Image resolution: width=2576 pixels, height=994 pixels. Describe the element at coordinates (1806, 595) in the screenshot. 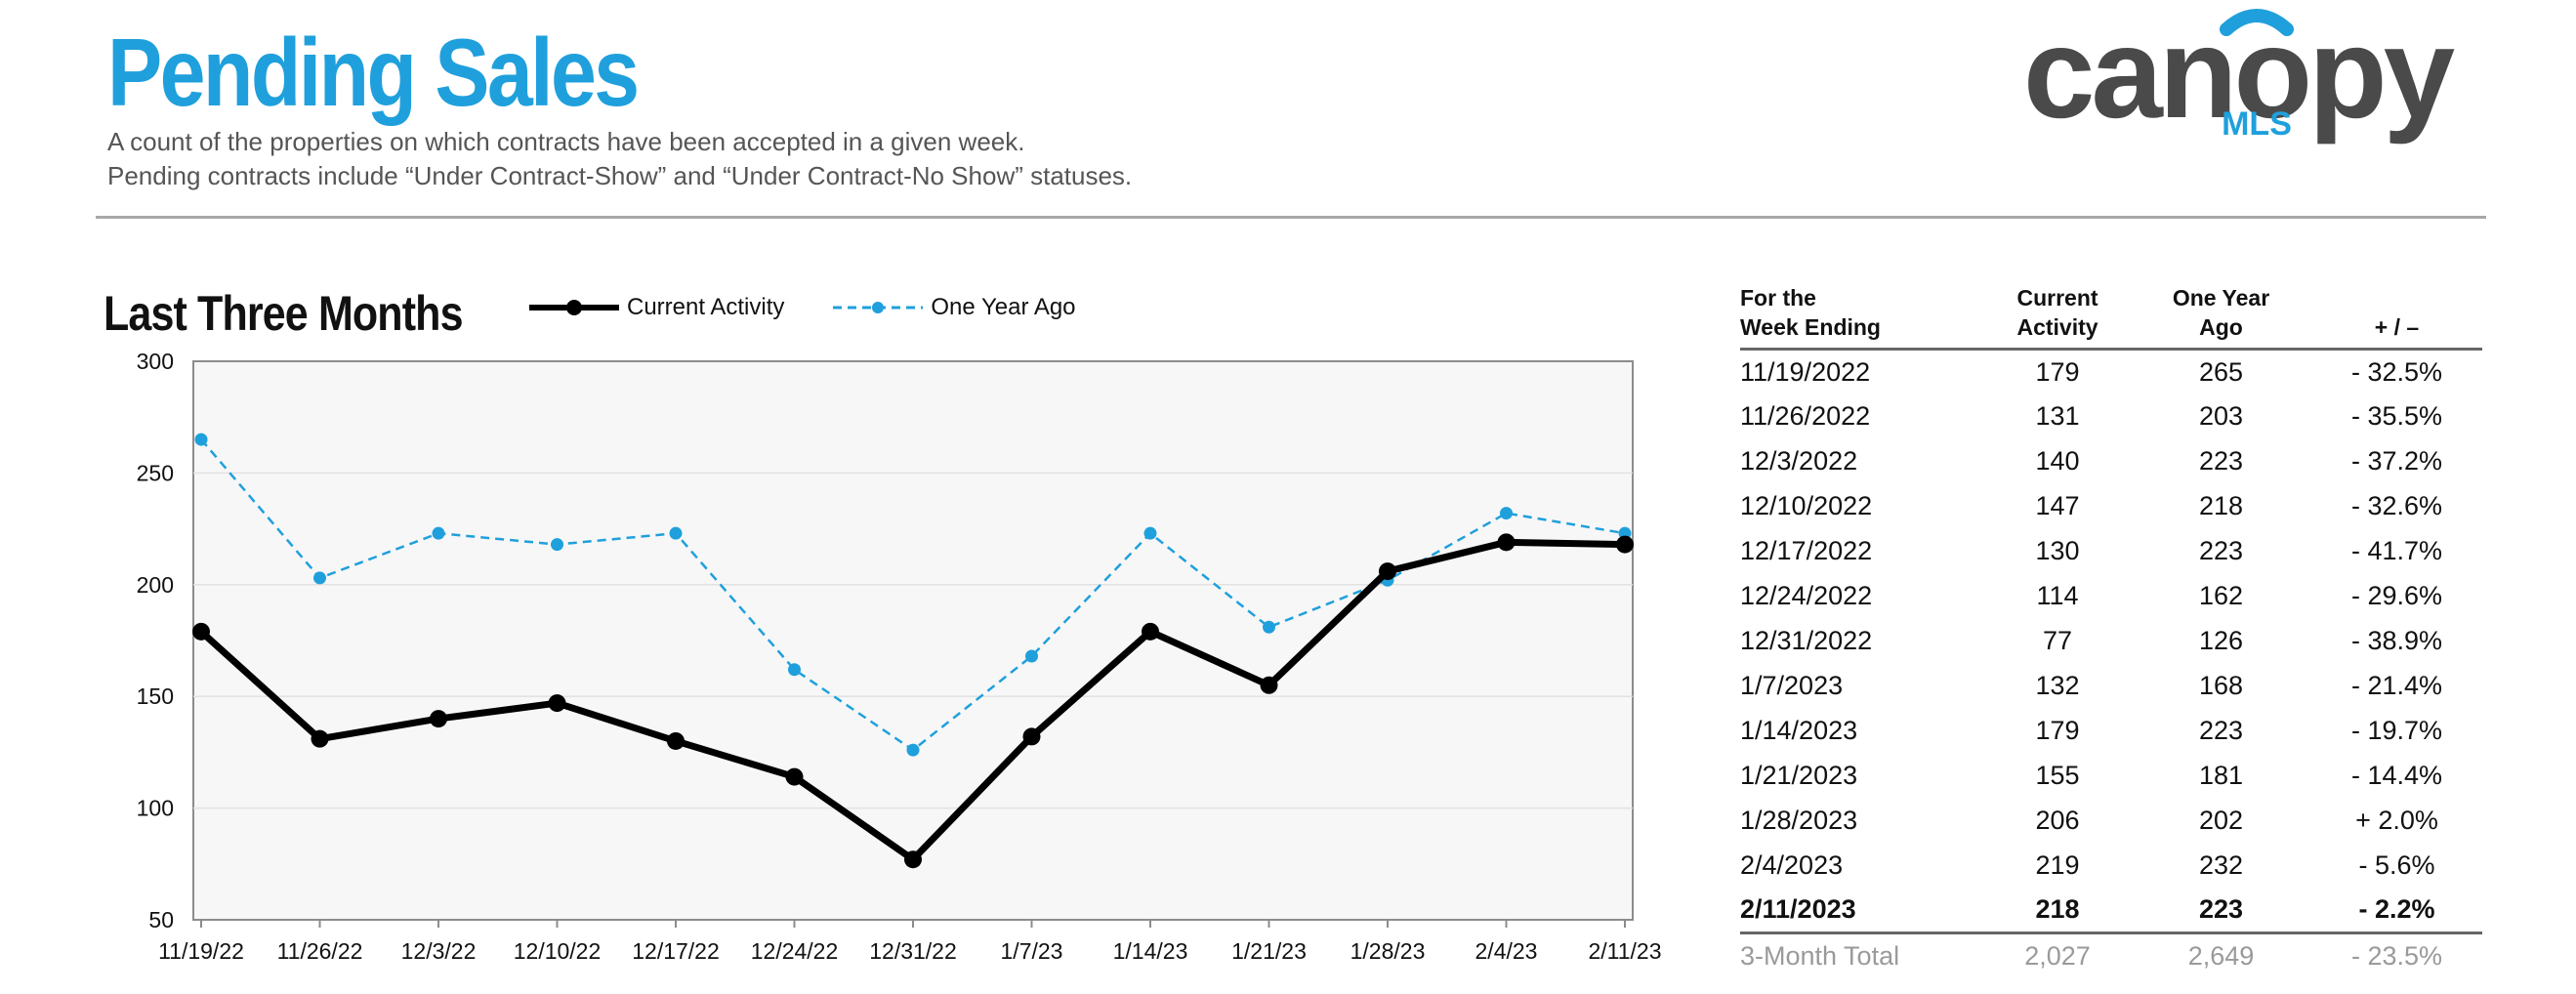

I see `cell-week: 12/24/2022` at that location.